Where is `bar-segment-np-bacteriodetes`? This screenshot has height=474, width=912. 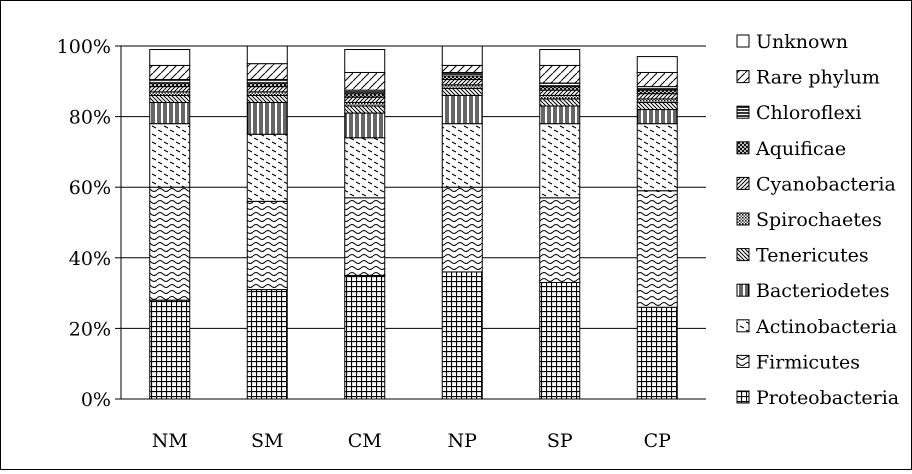
bar-segment-np-bacteriodetes is located at coordinates (462, 109).